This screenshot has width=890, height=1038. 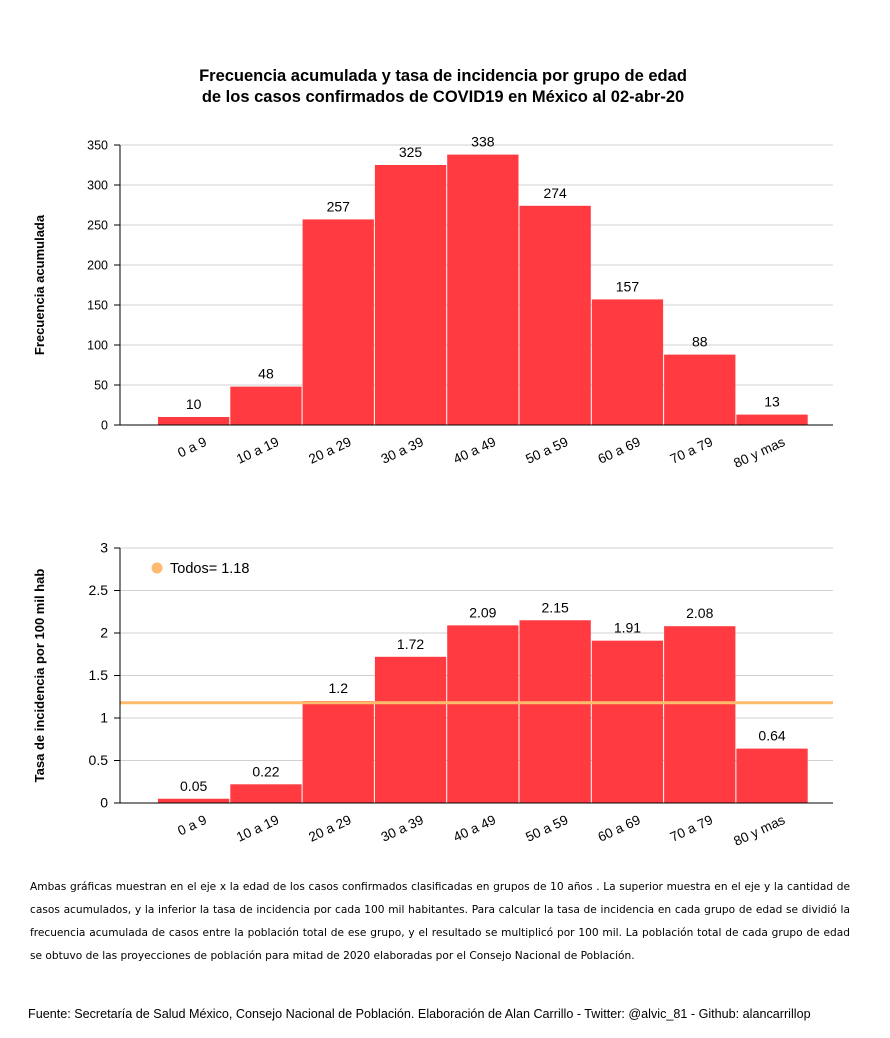 I want to click on bar-value-label: 88, so click(x=700, y=342).